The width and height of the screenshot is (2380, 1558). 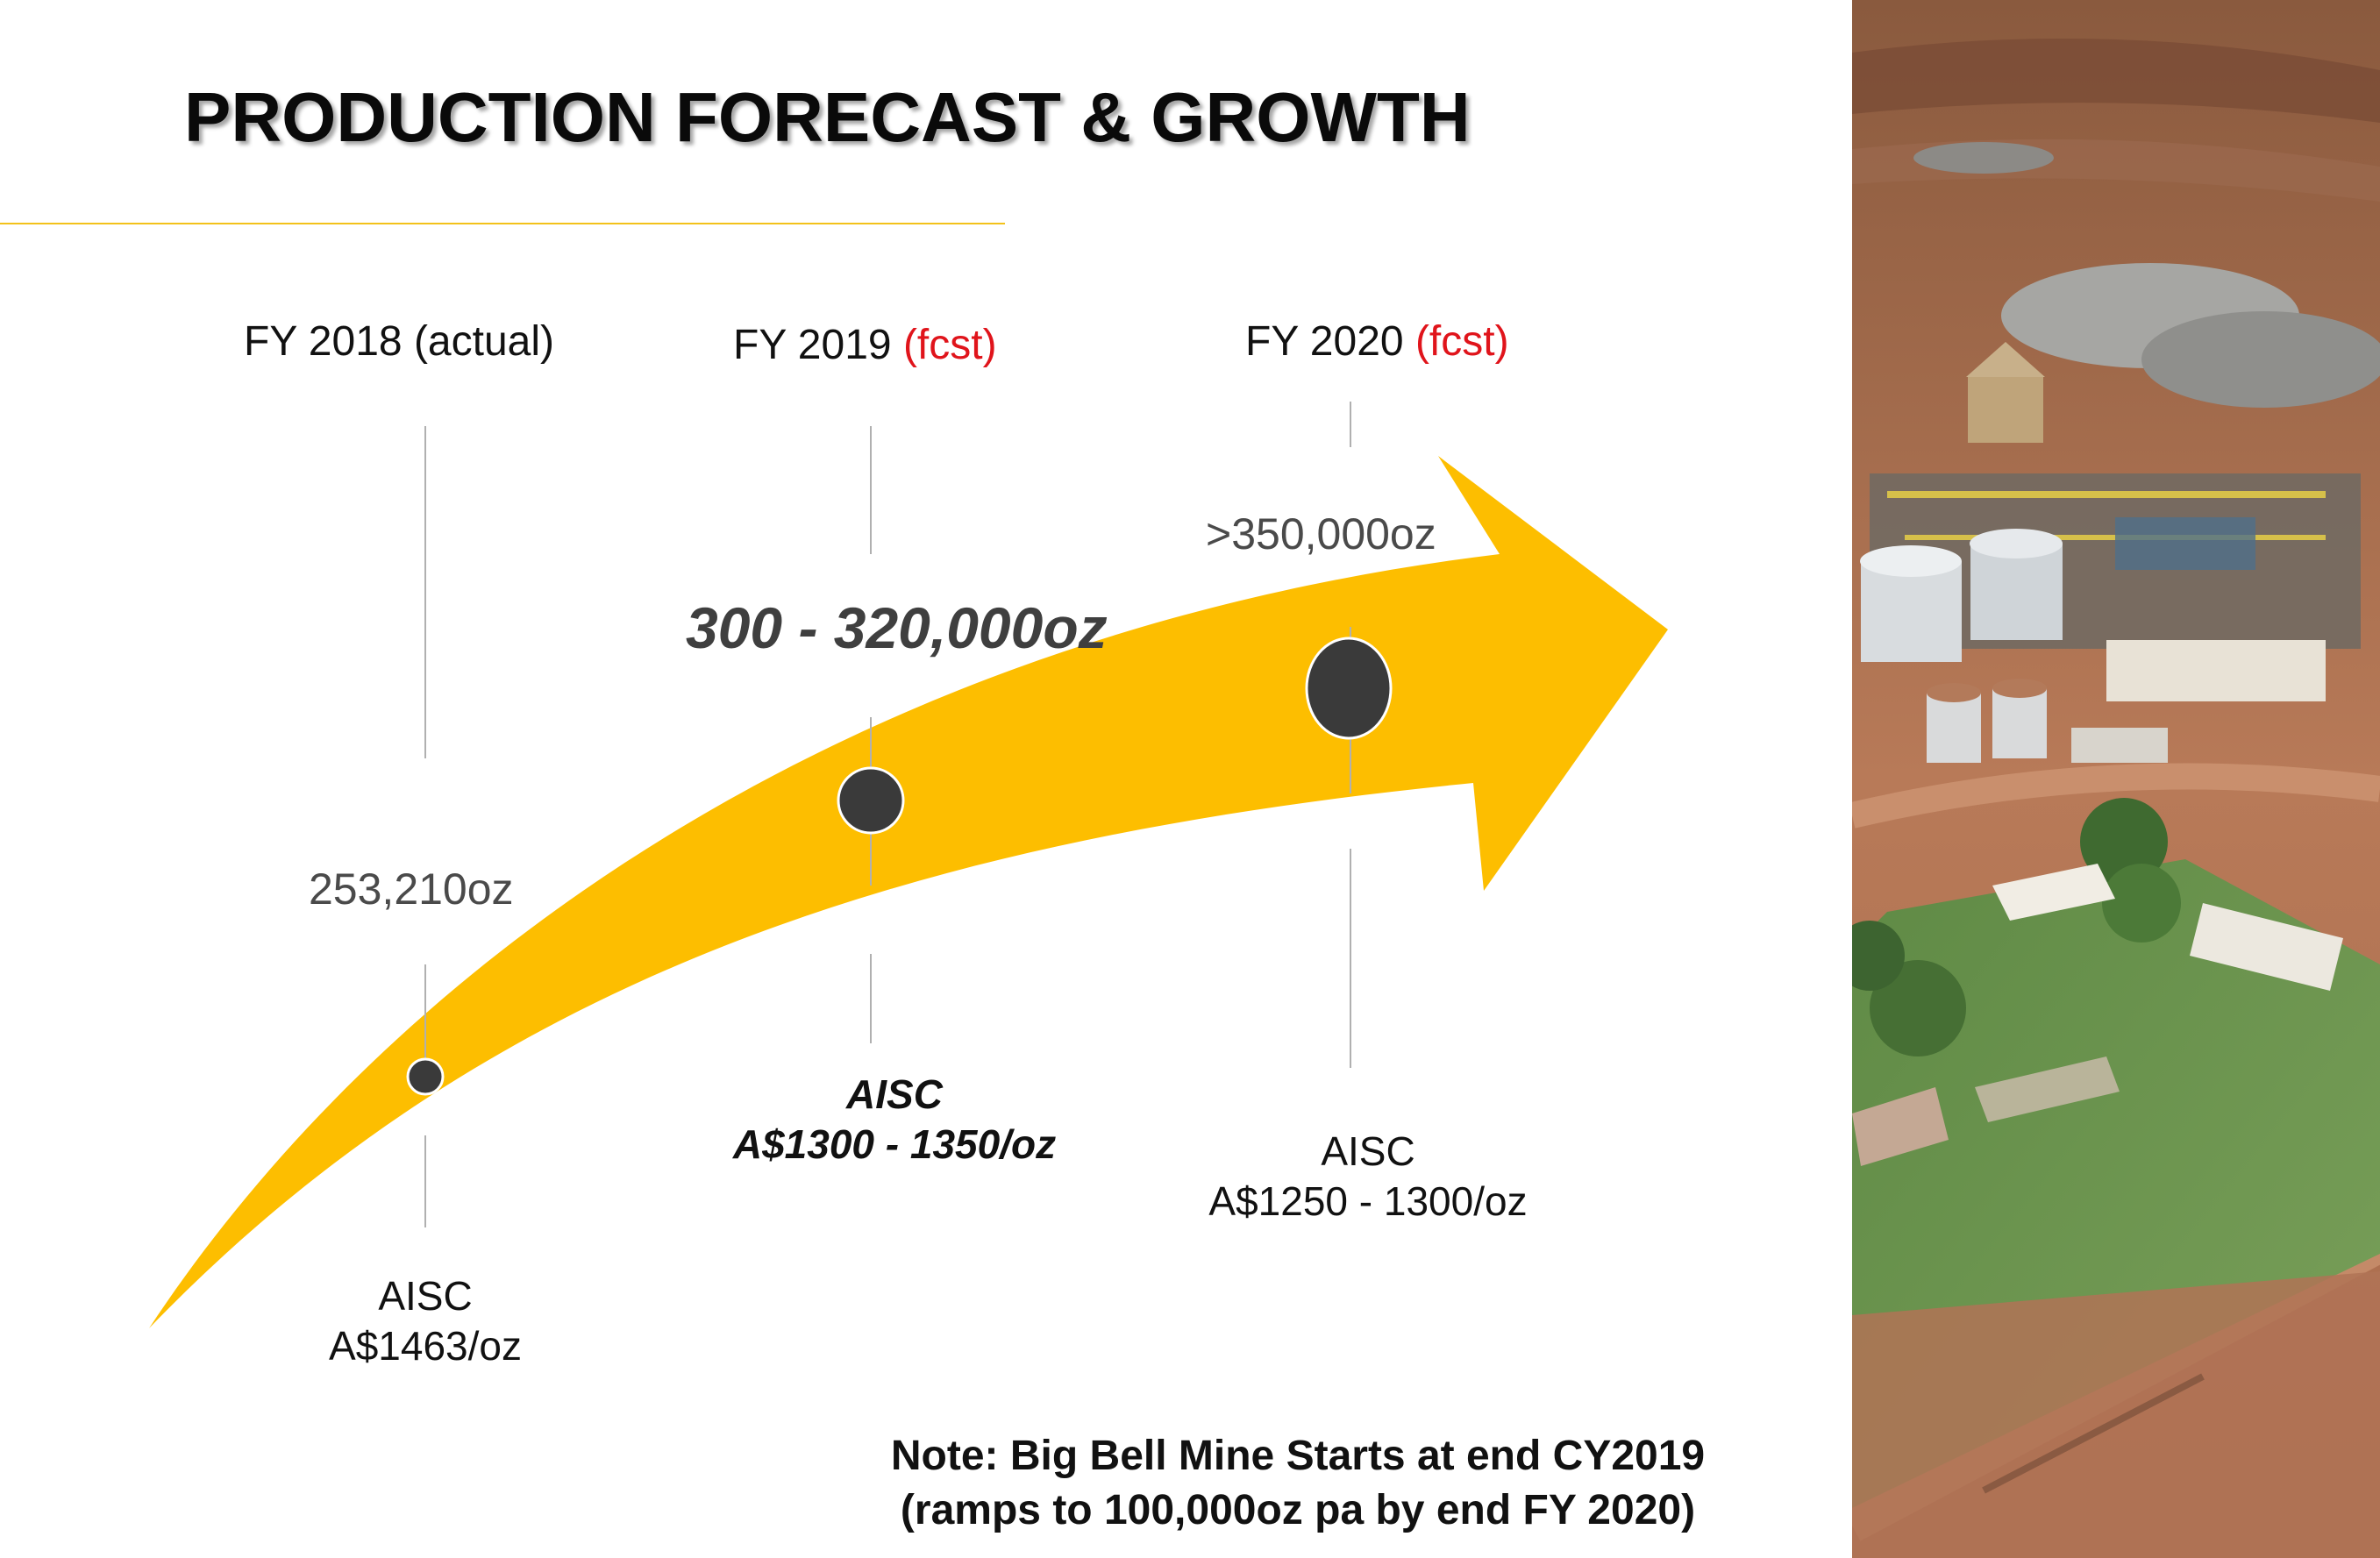 I want to click on footnote-line1: Note: Big Bell Mine Starts at end CY2019, so click(x=1298, y=1456).